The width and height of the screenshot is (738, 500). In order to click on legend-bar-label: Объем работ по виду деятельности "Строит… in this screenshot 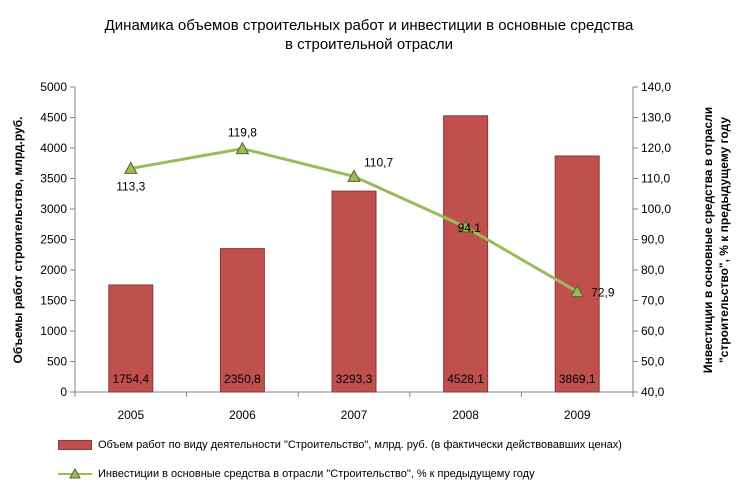, I will do `click(360, 445)`.